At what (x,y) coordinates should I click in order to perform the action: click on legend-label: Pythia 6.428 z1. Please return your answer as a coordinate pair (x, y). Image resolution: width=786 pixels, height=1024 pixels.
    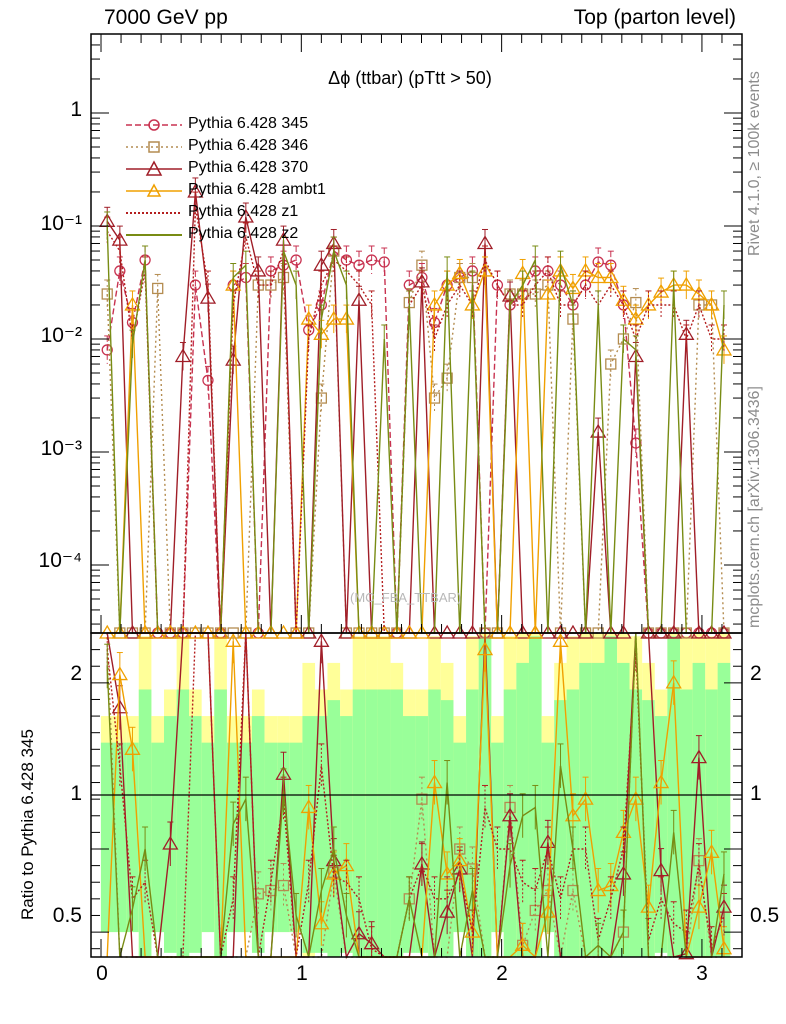
    Looking at the image, I should click on (243, 211).